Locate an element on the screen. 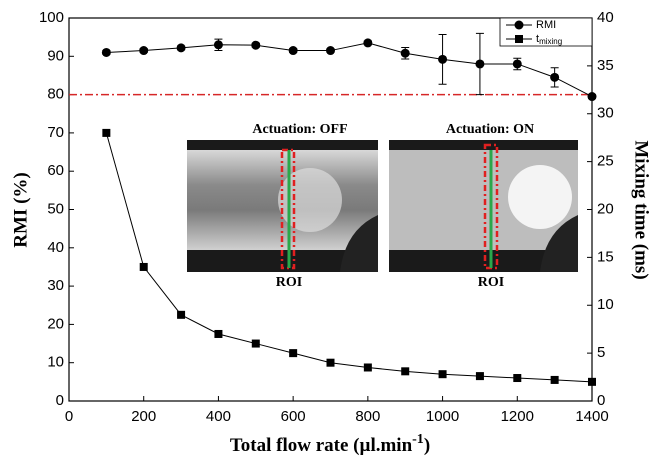  y-tick-label: 20 is located at coordinates (55, 323).